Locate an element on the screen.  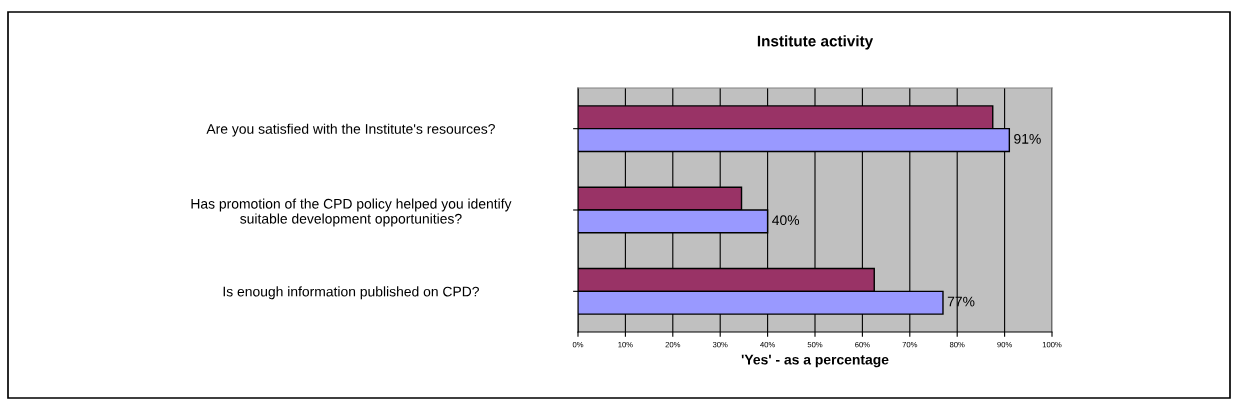
data-label: 91% is located at coordinates (1027, 138).